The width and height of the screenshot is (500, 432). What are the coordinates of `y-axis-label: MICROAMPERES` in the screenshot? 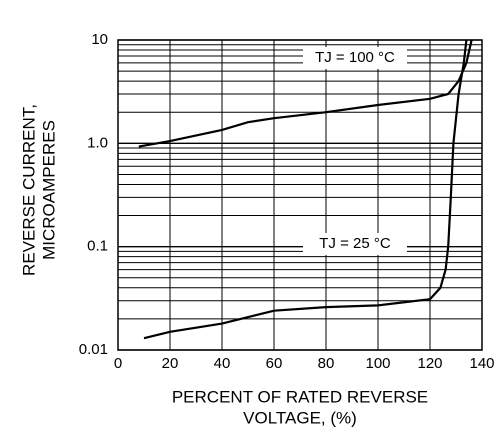 It's located at (48, 190).